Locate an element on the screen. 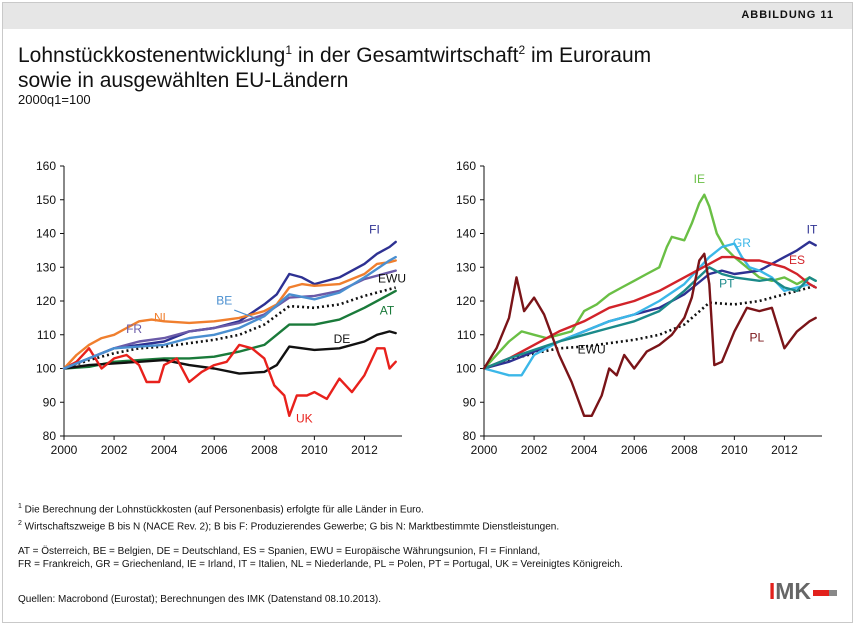 This screenshot has width=857, height=627. logo-mk: MK is located at coordinates (793, 591).